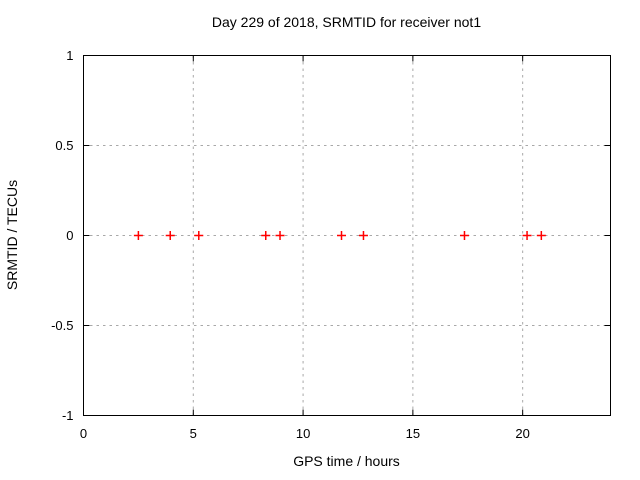  What do you see at coordinates (68, 415) in the screenshot?
I see `y-tick-label: -1` at bounding box center [68, 415].